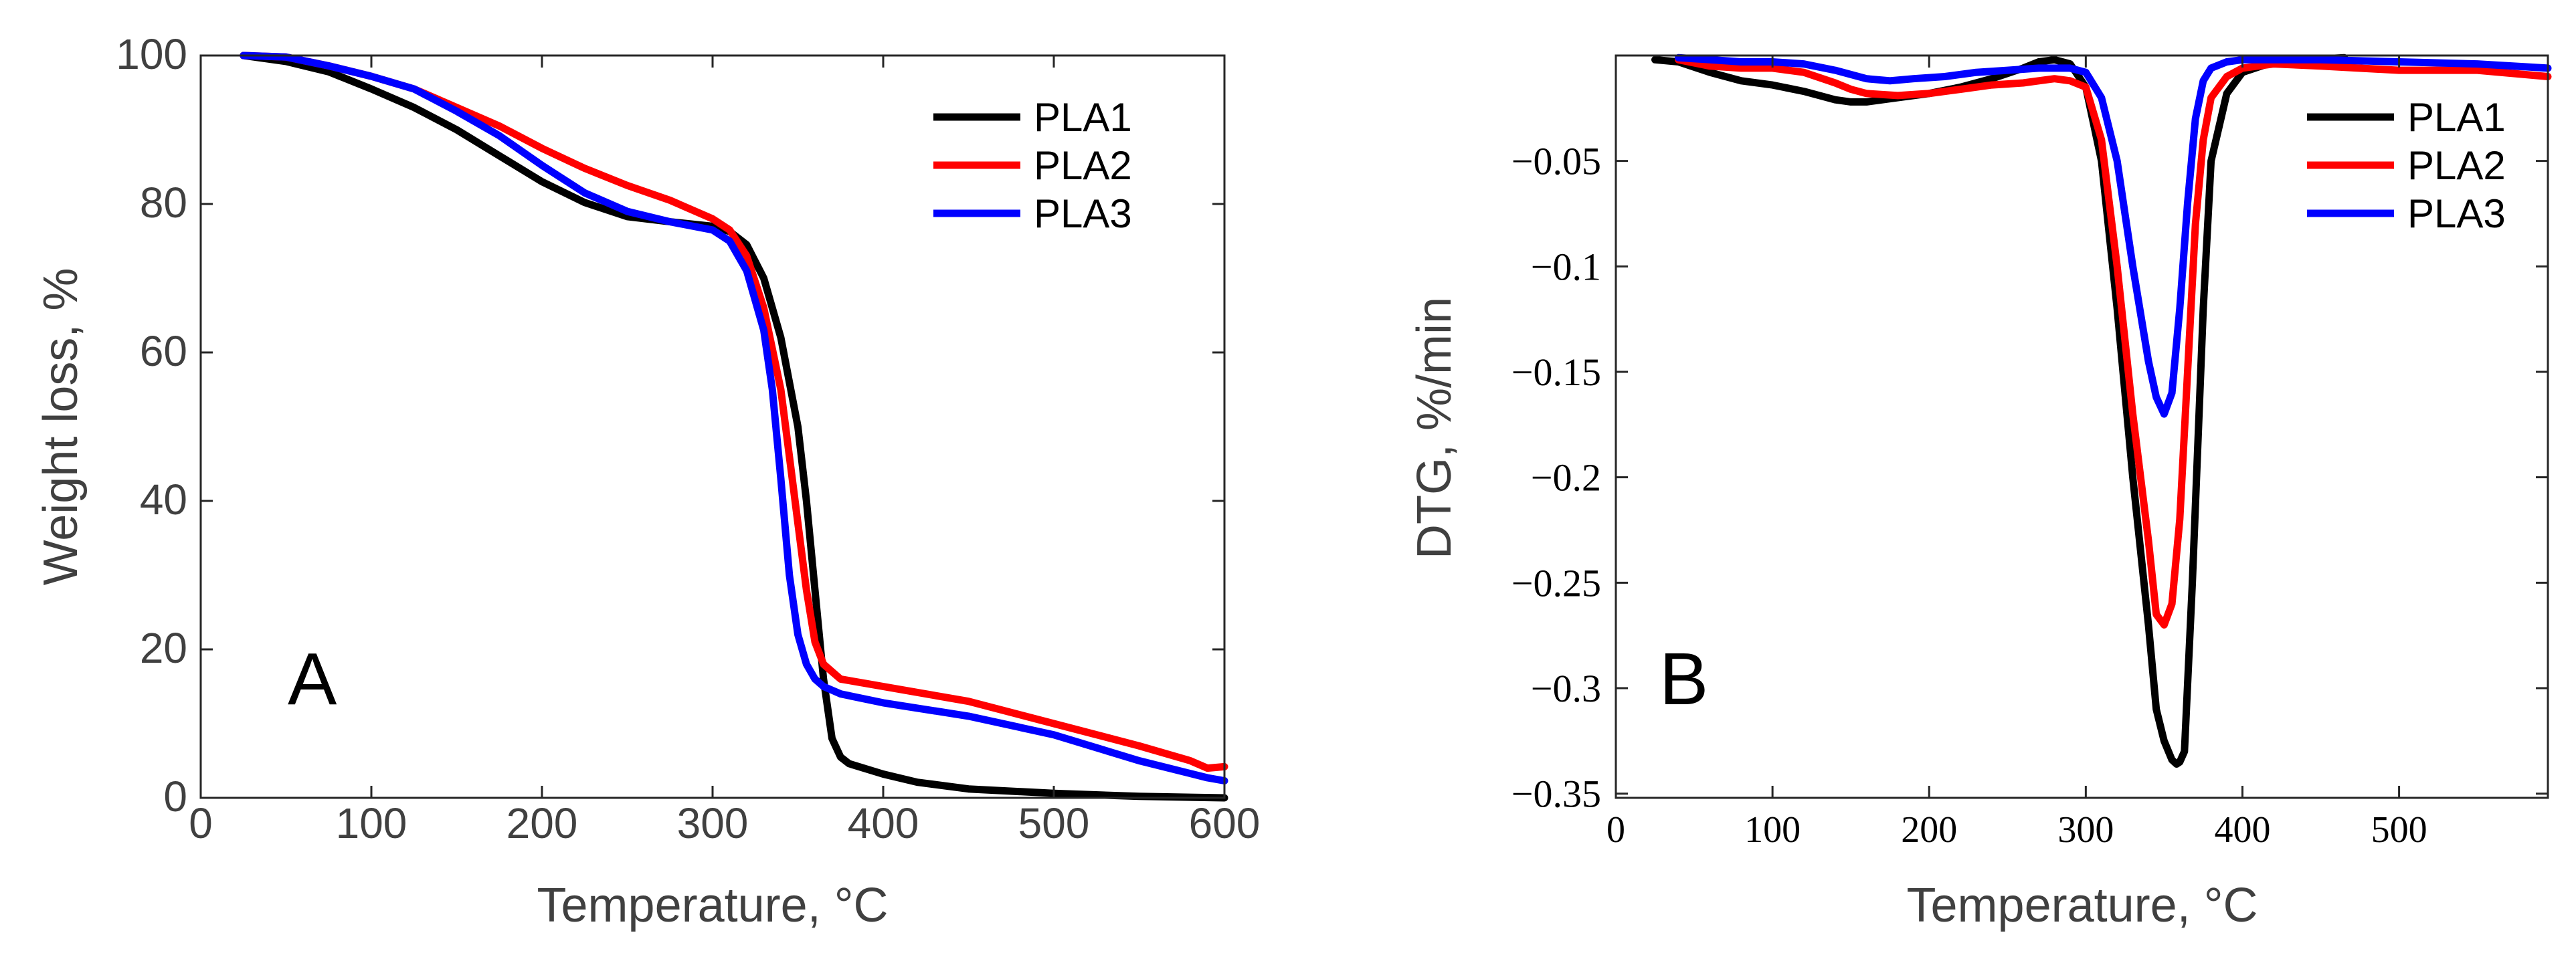 The height and width of the screenshot is (955, 2576). What do you see at coordinates (1566, 266) in the screenshot?
I see `y-tick-label: −0.1` at bounding box center [1566, 266].